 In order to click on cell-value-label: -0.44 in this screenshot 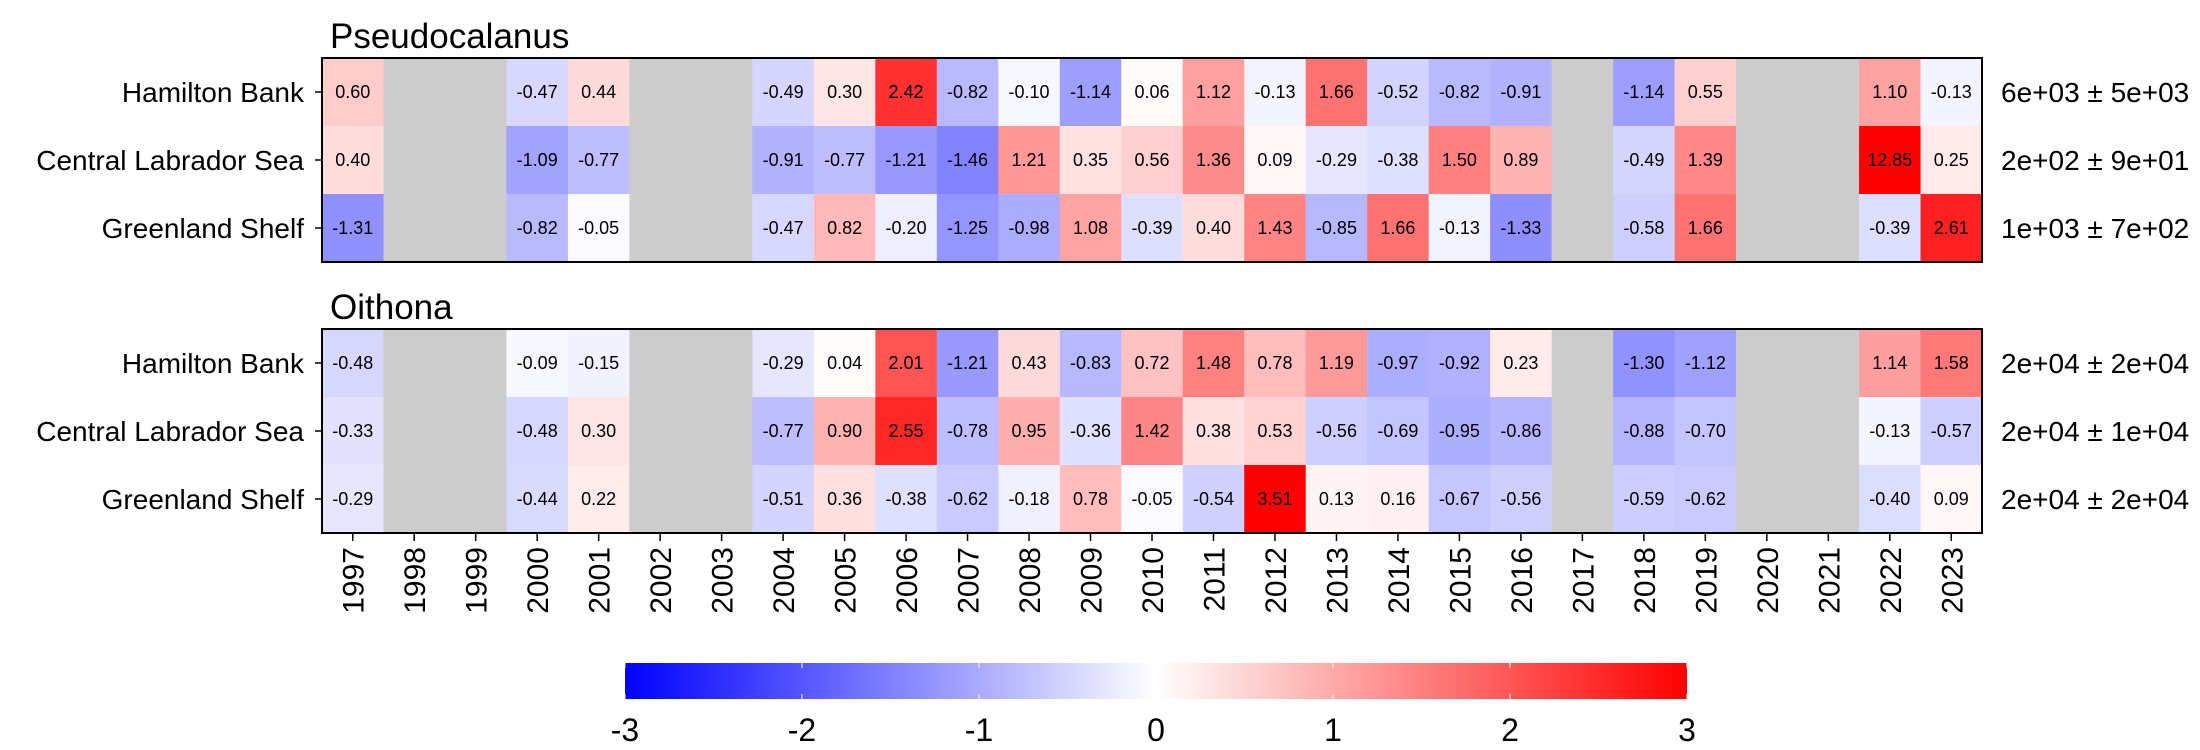, I will do `click(537, 499)`.